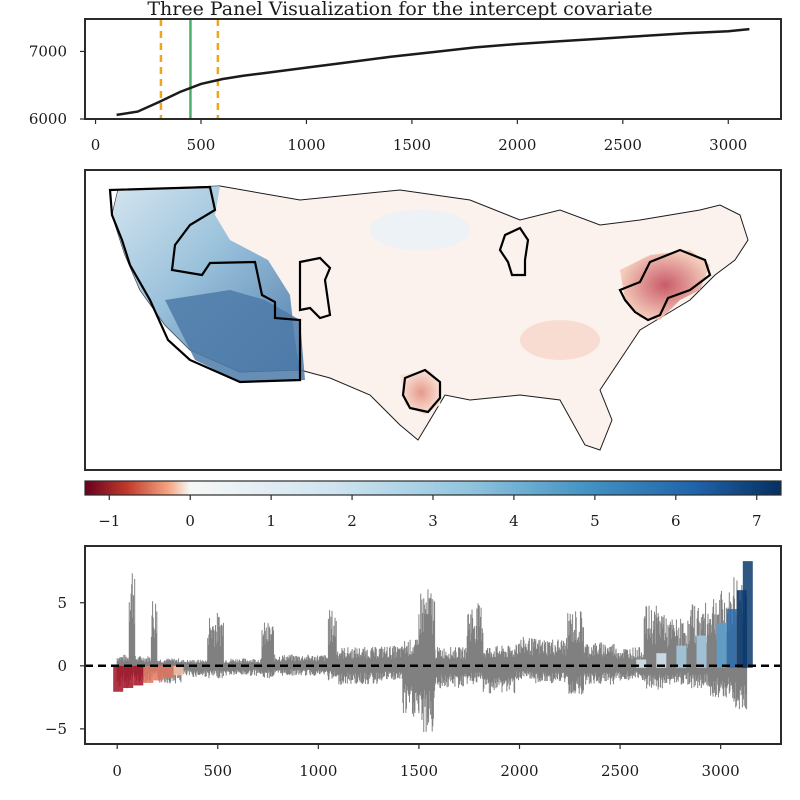  I want to click on top-xtick-label: 500, so click(201, 145).